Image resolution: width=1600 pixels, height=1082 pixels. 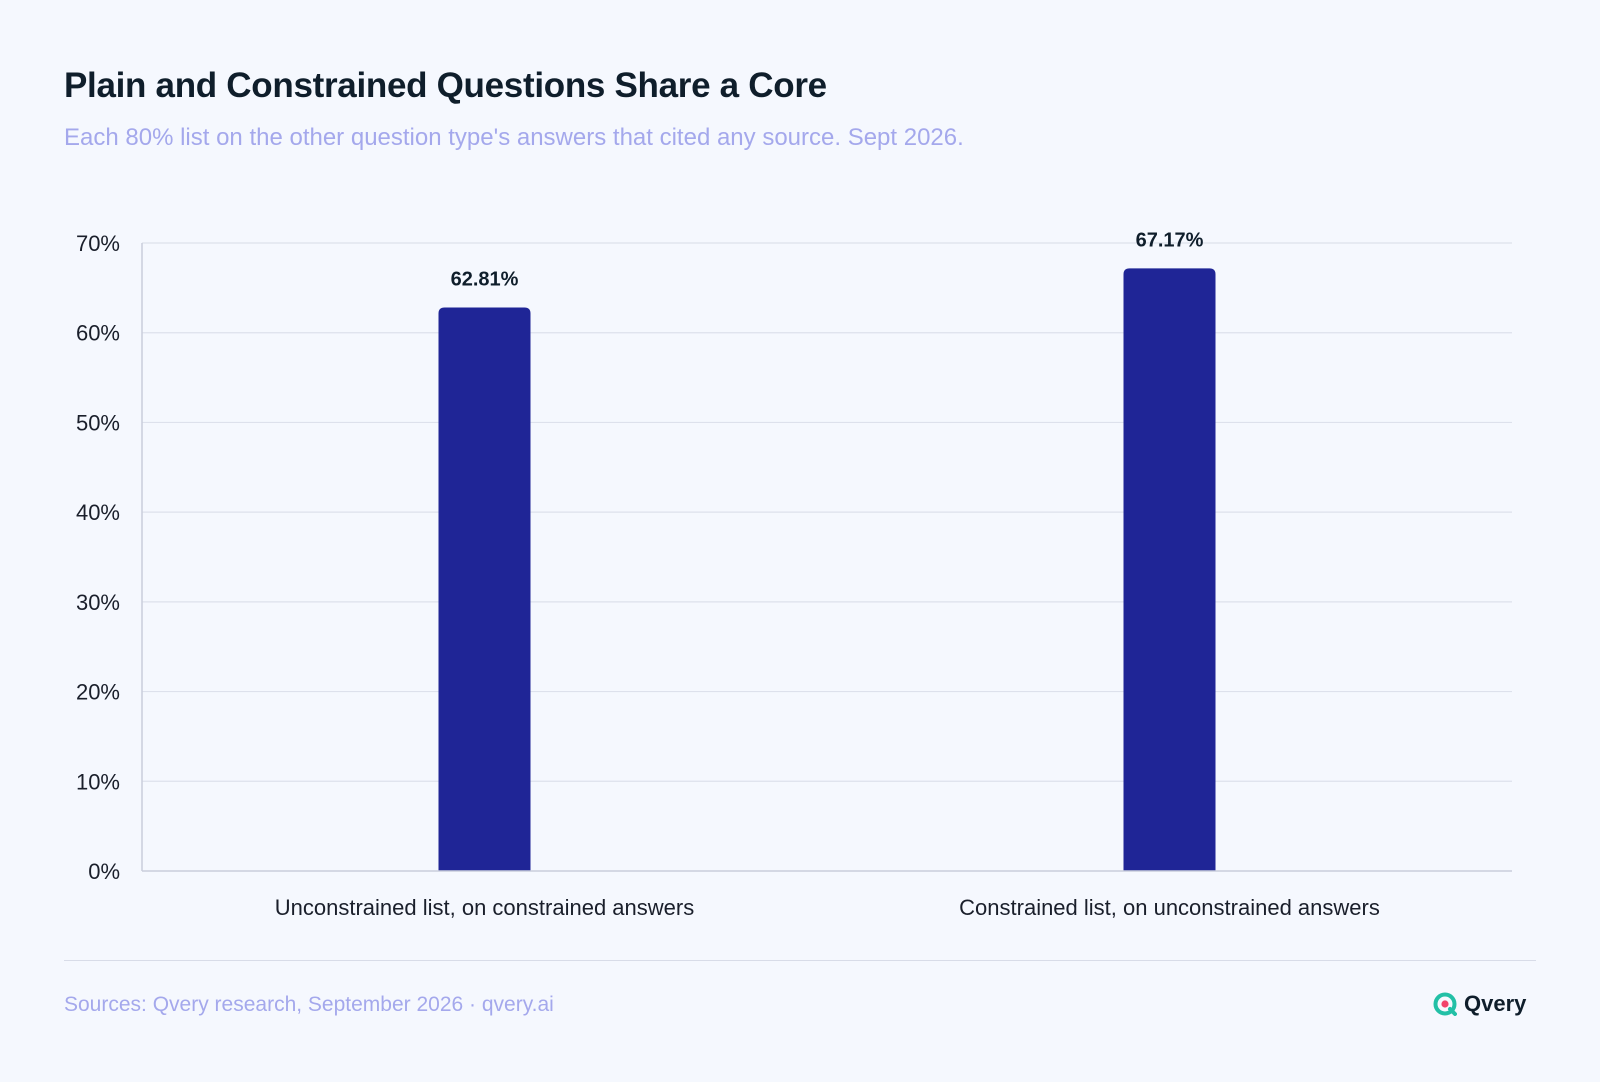 I want to click on y-tick-label: 50%, so click(x=98, y=422).